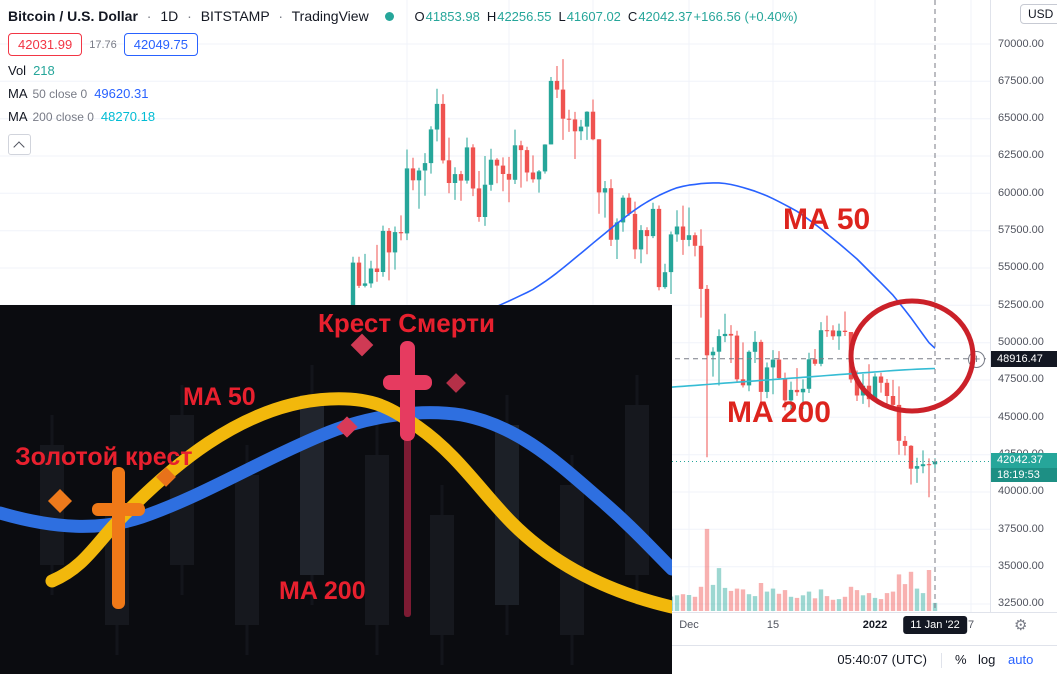 Image resolution: width=1057 pixels, height=674 pixels. I want to click on currency-toggle-button: USD, so click(1038, 14).